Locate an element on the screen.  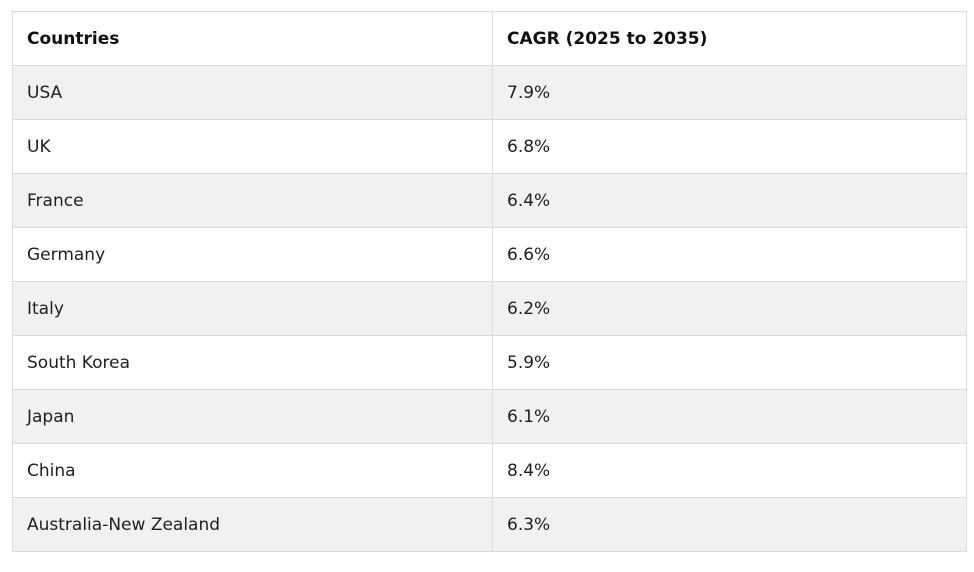
cagr-cell: 6.6% is located at coordinates (729, 254).